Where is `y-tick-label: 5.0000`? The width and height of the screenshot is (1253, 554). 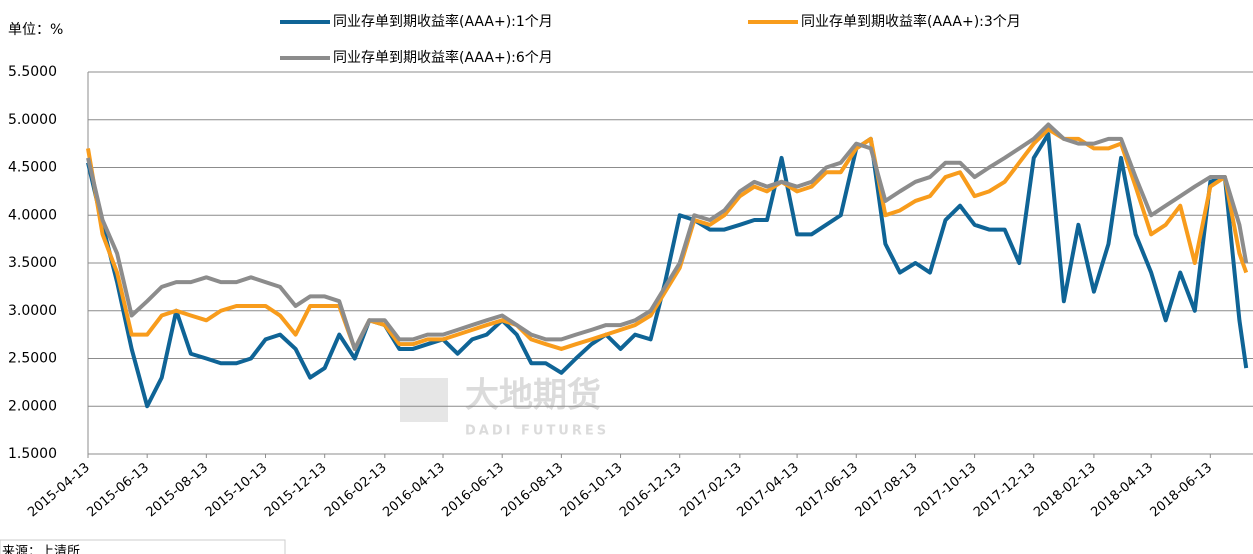 y-tick-label: 5.0000 is located at coordinates (32, 120).